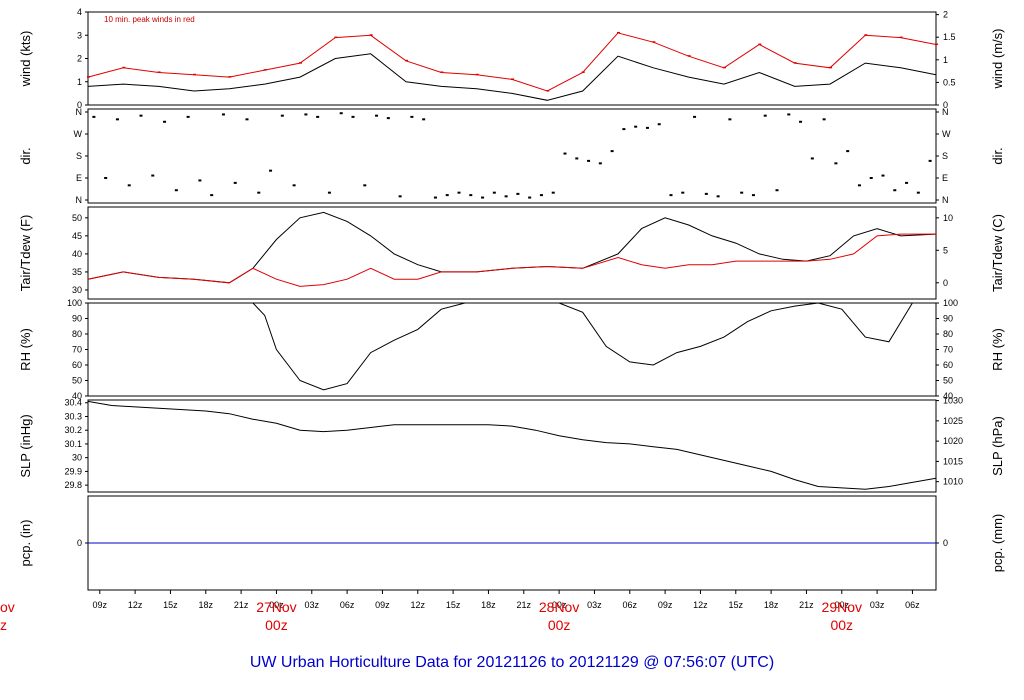 The width and height of the screenshot is (1024, 700). Describe the element at coordinates (77, 218) in the screenshot. I see `tick-label-left-temp: 50` at that location.